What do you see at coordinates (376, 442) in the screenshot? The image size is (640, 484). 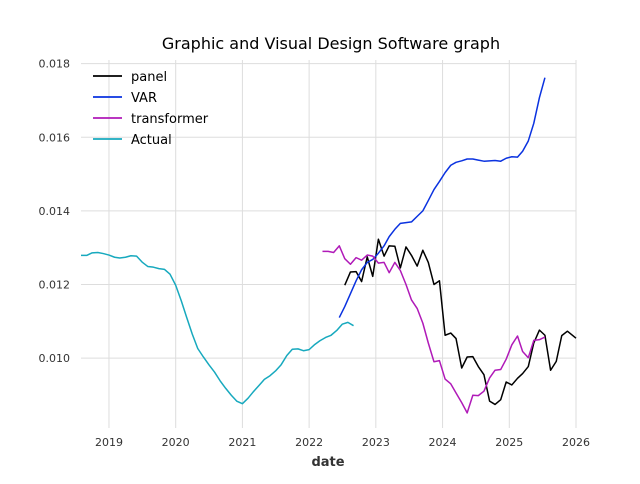 I see `x-tick-label: 2023` at bounding box center [376, 442].